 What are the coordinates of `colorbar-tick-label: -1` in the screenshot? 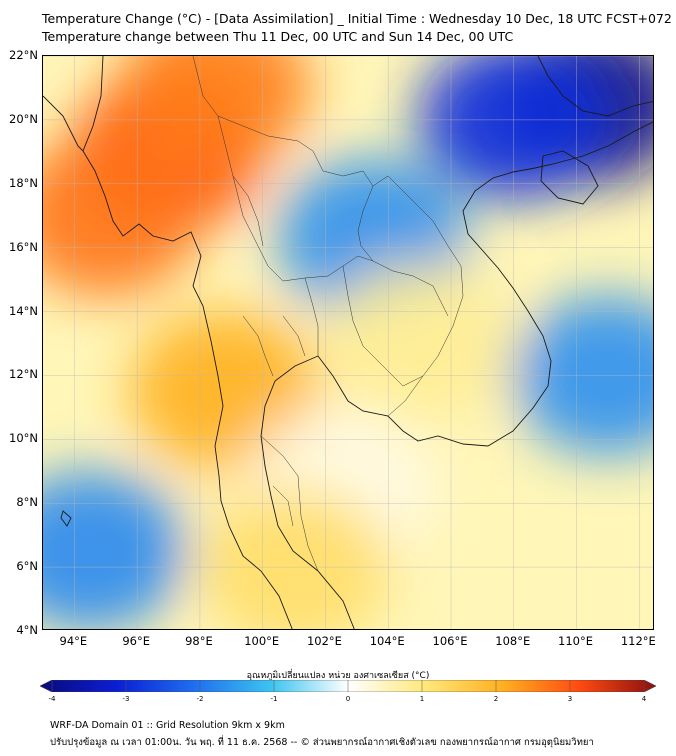 It's located at (274, 699).